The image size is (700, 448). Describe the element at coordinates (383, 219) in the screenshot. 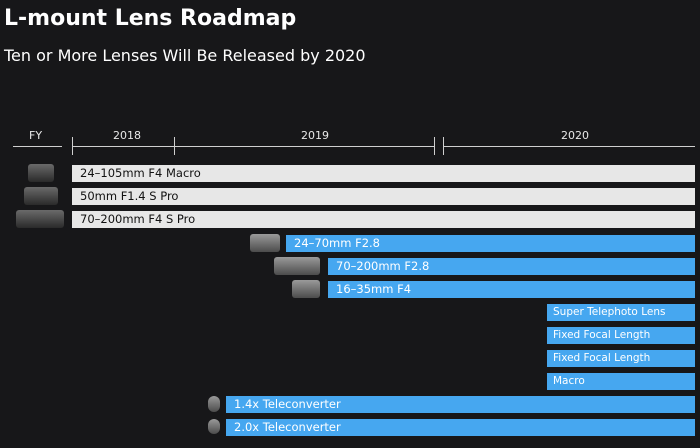

I see `roadmap-bar-70-200mm-f4: 70–200mm F4 S Pro` at that location.